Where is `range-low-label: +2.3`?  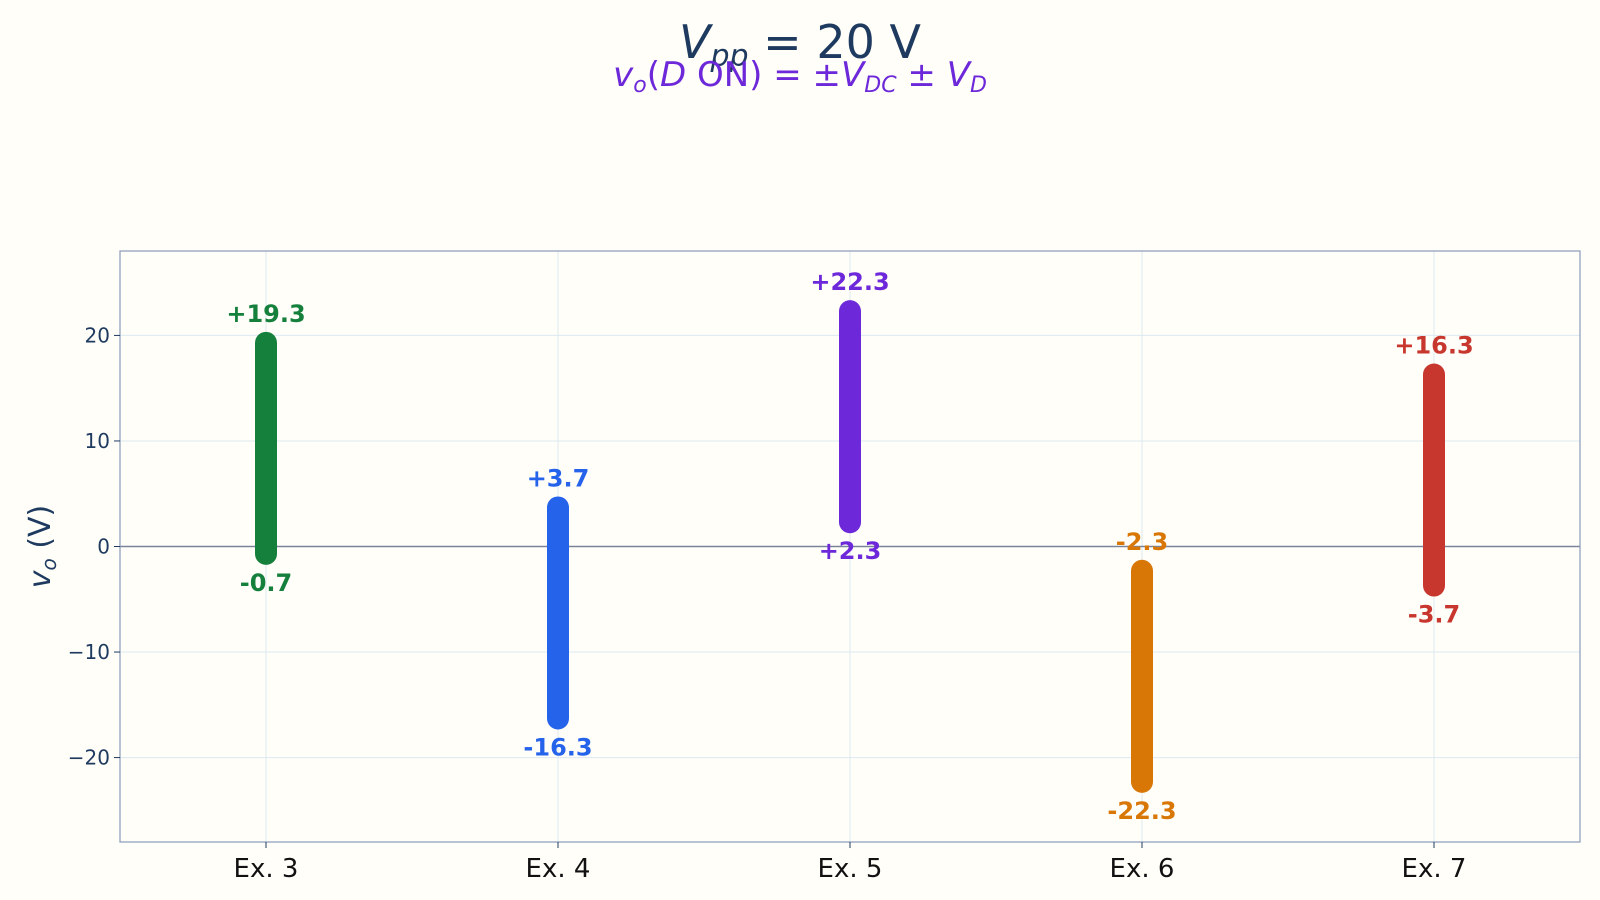
range-low-label: +2.3 is located at coordinates (850, 551).